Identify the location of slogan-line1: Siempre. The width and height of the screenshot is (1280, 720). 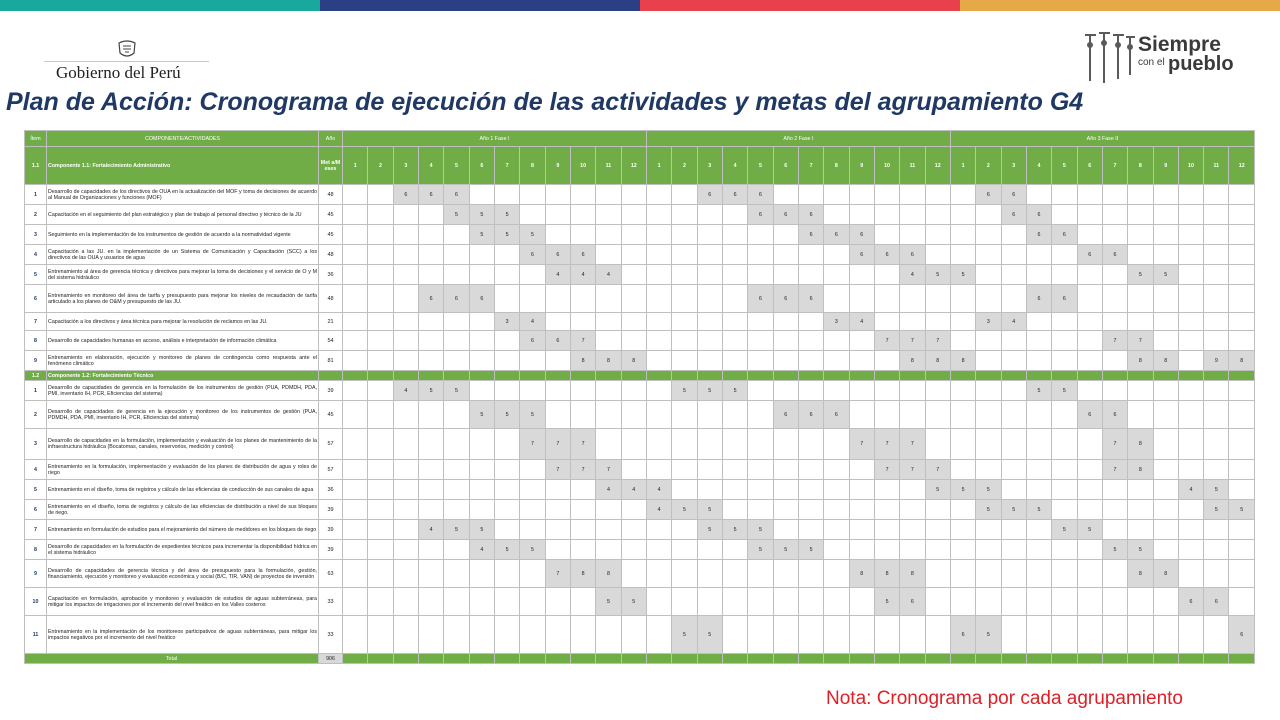
(1179, 44).